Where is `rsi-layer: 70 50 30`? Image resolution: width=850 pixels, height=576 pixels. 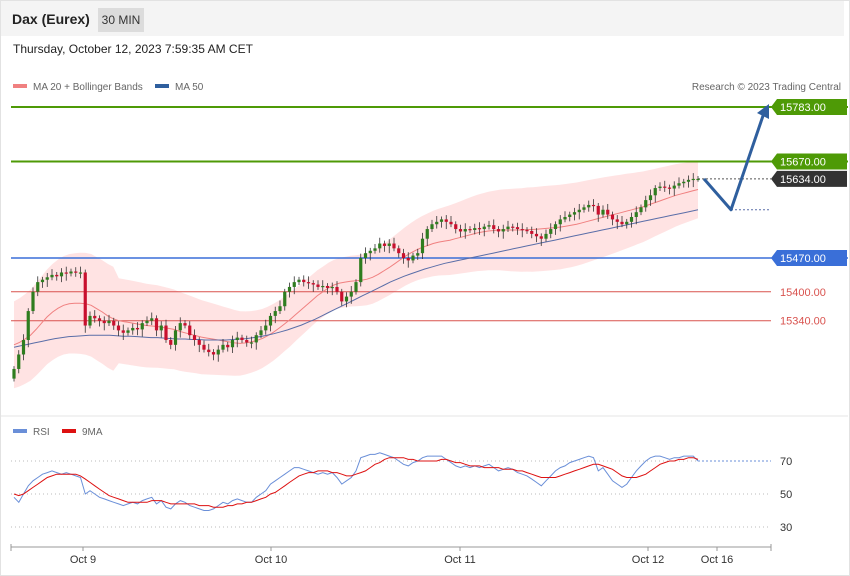 rsi-layer: 70 50 30 is located at coordinates (401, 493).